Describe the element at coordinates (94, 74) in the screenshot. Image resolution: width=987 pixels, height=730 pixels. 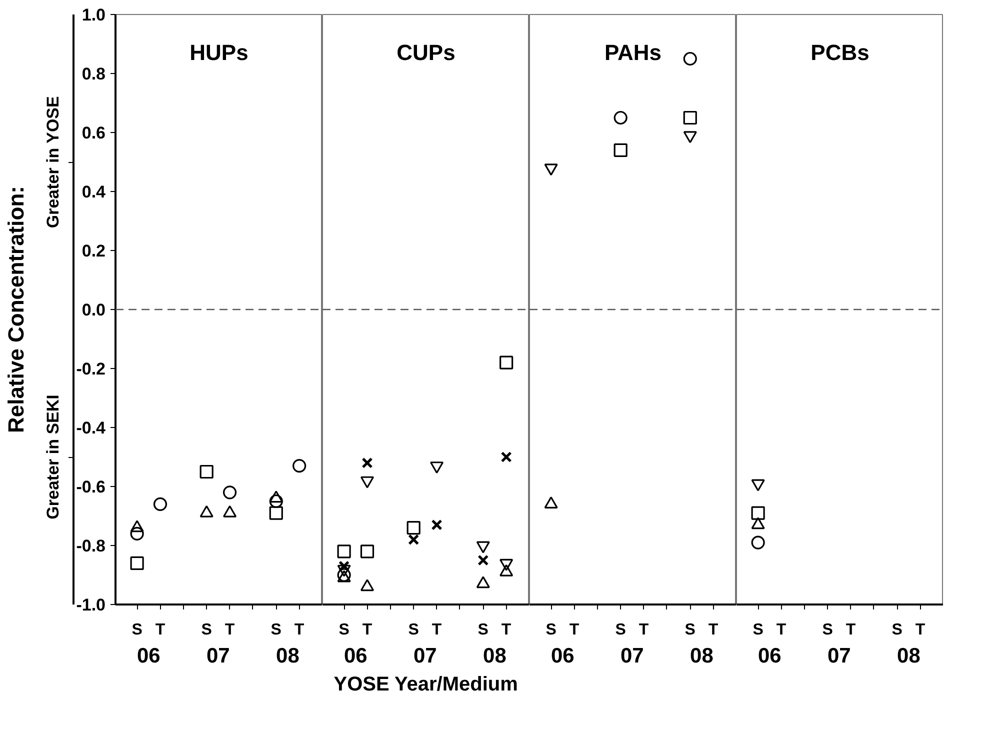
I see `y-tick-label: 0.8` at that location.